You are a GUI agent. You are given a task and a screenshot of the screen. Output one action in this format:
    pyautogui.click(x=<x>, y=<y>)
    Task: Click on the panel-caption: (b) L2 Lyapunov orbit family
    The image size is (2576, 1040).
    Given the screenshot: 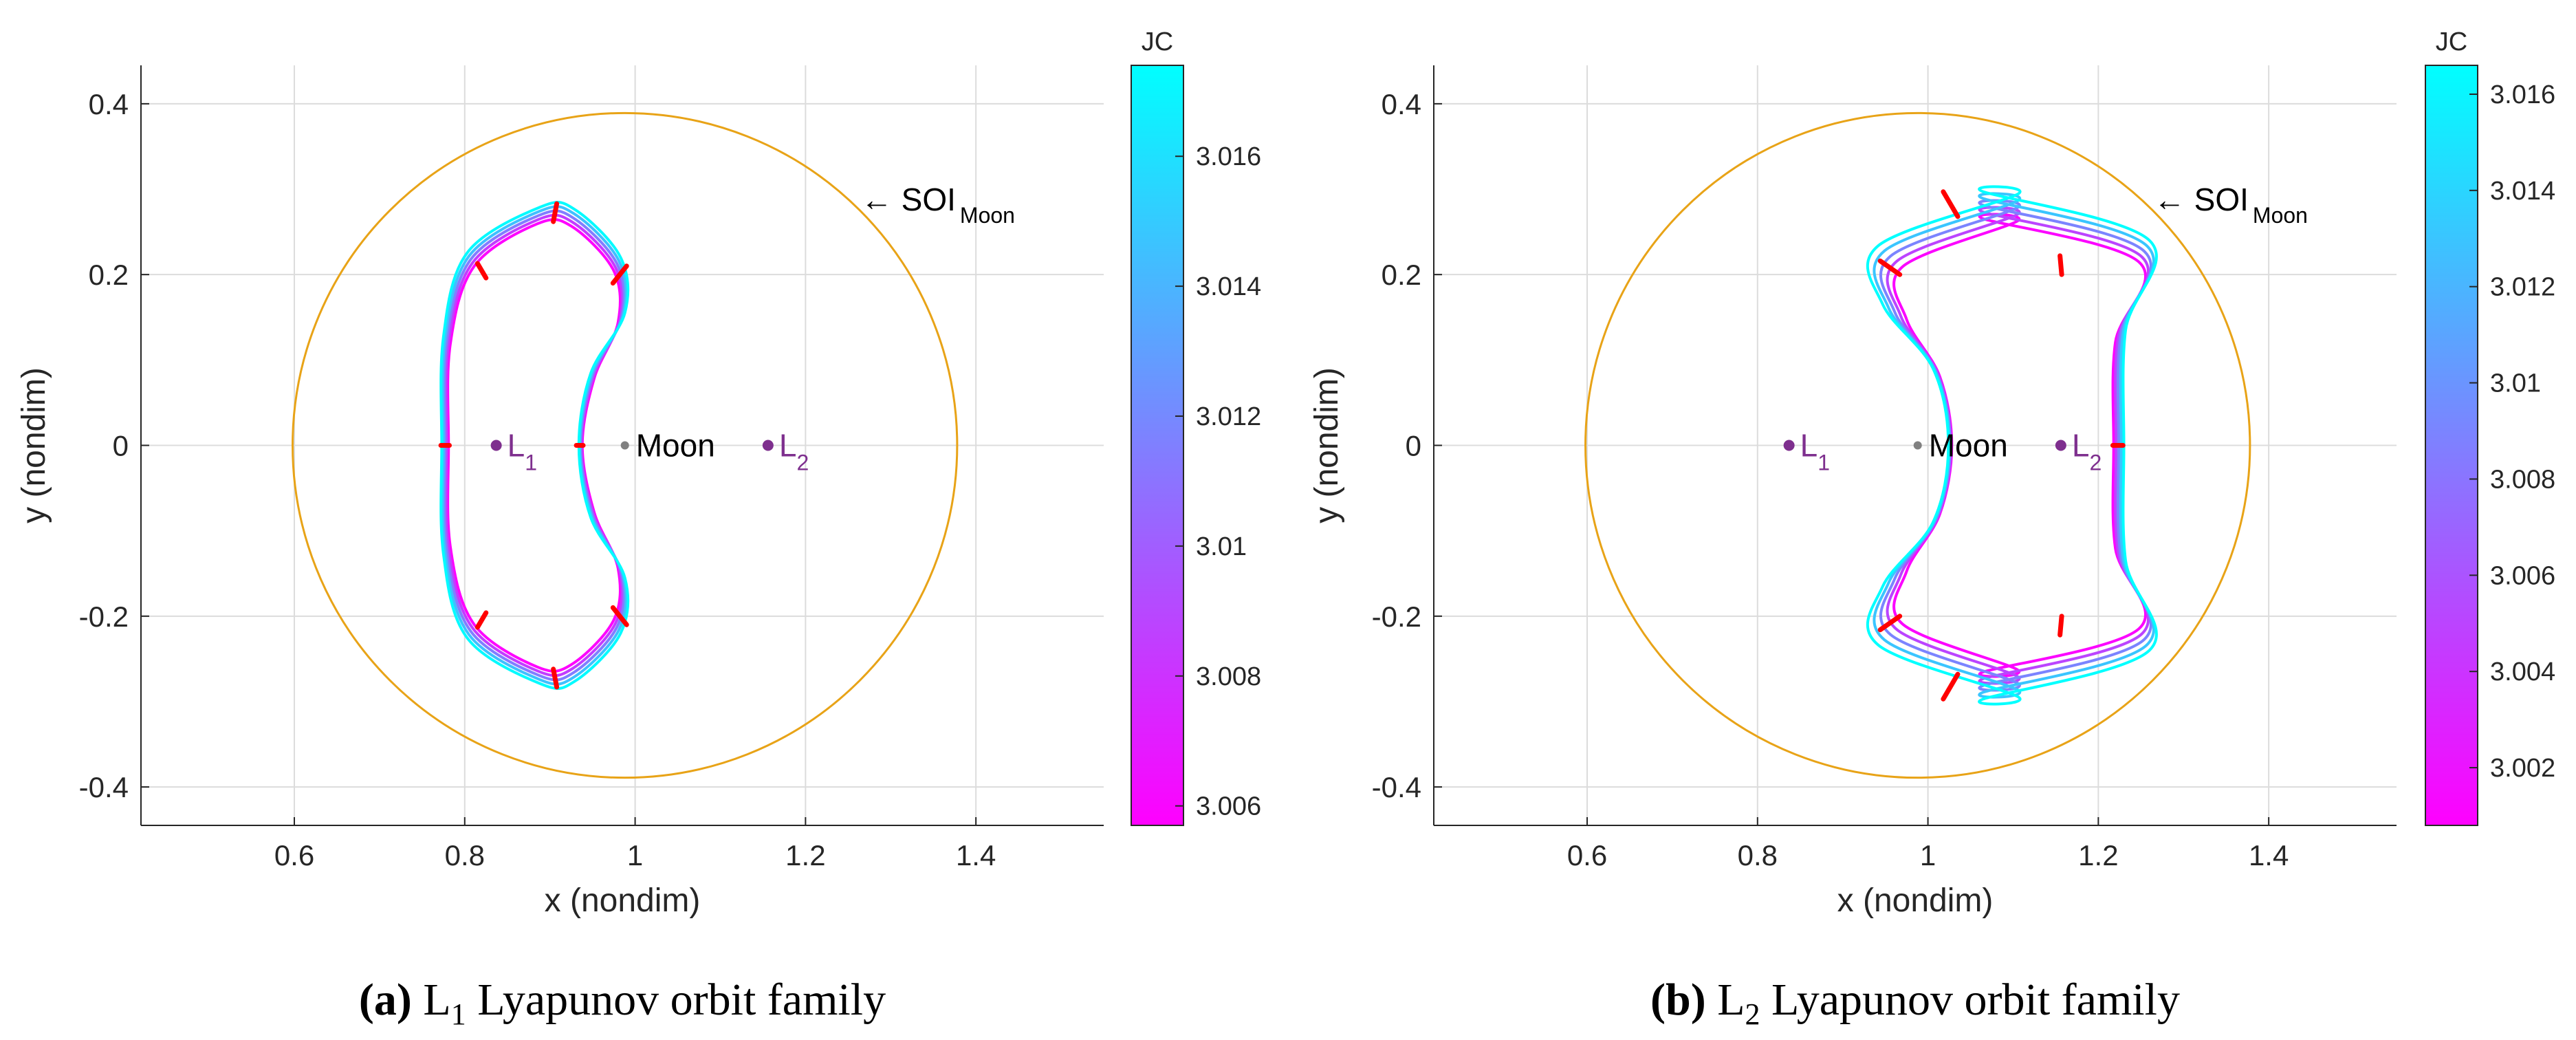 What is the action you would take?
    pyautogui.click(x=1915, y=1003)
    